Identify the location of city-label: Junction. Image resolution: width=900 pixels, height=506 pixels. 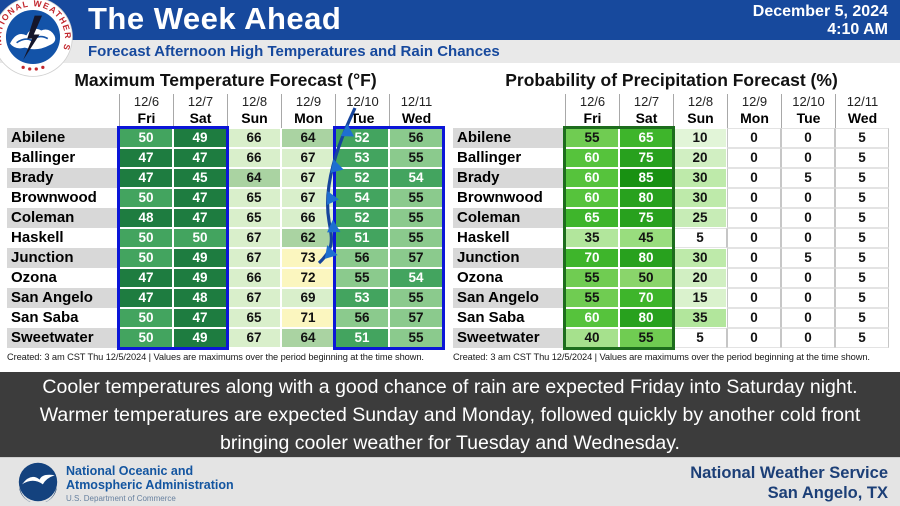
(509, 258).